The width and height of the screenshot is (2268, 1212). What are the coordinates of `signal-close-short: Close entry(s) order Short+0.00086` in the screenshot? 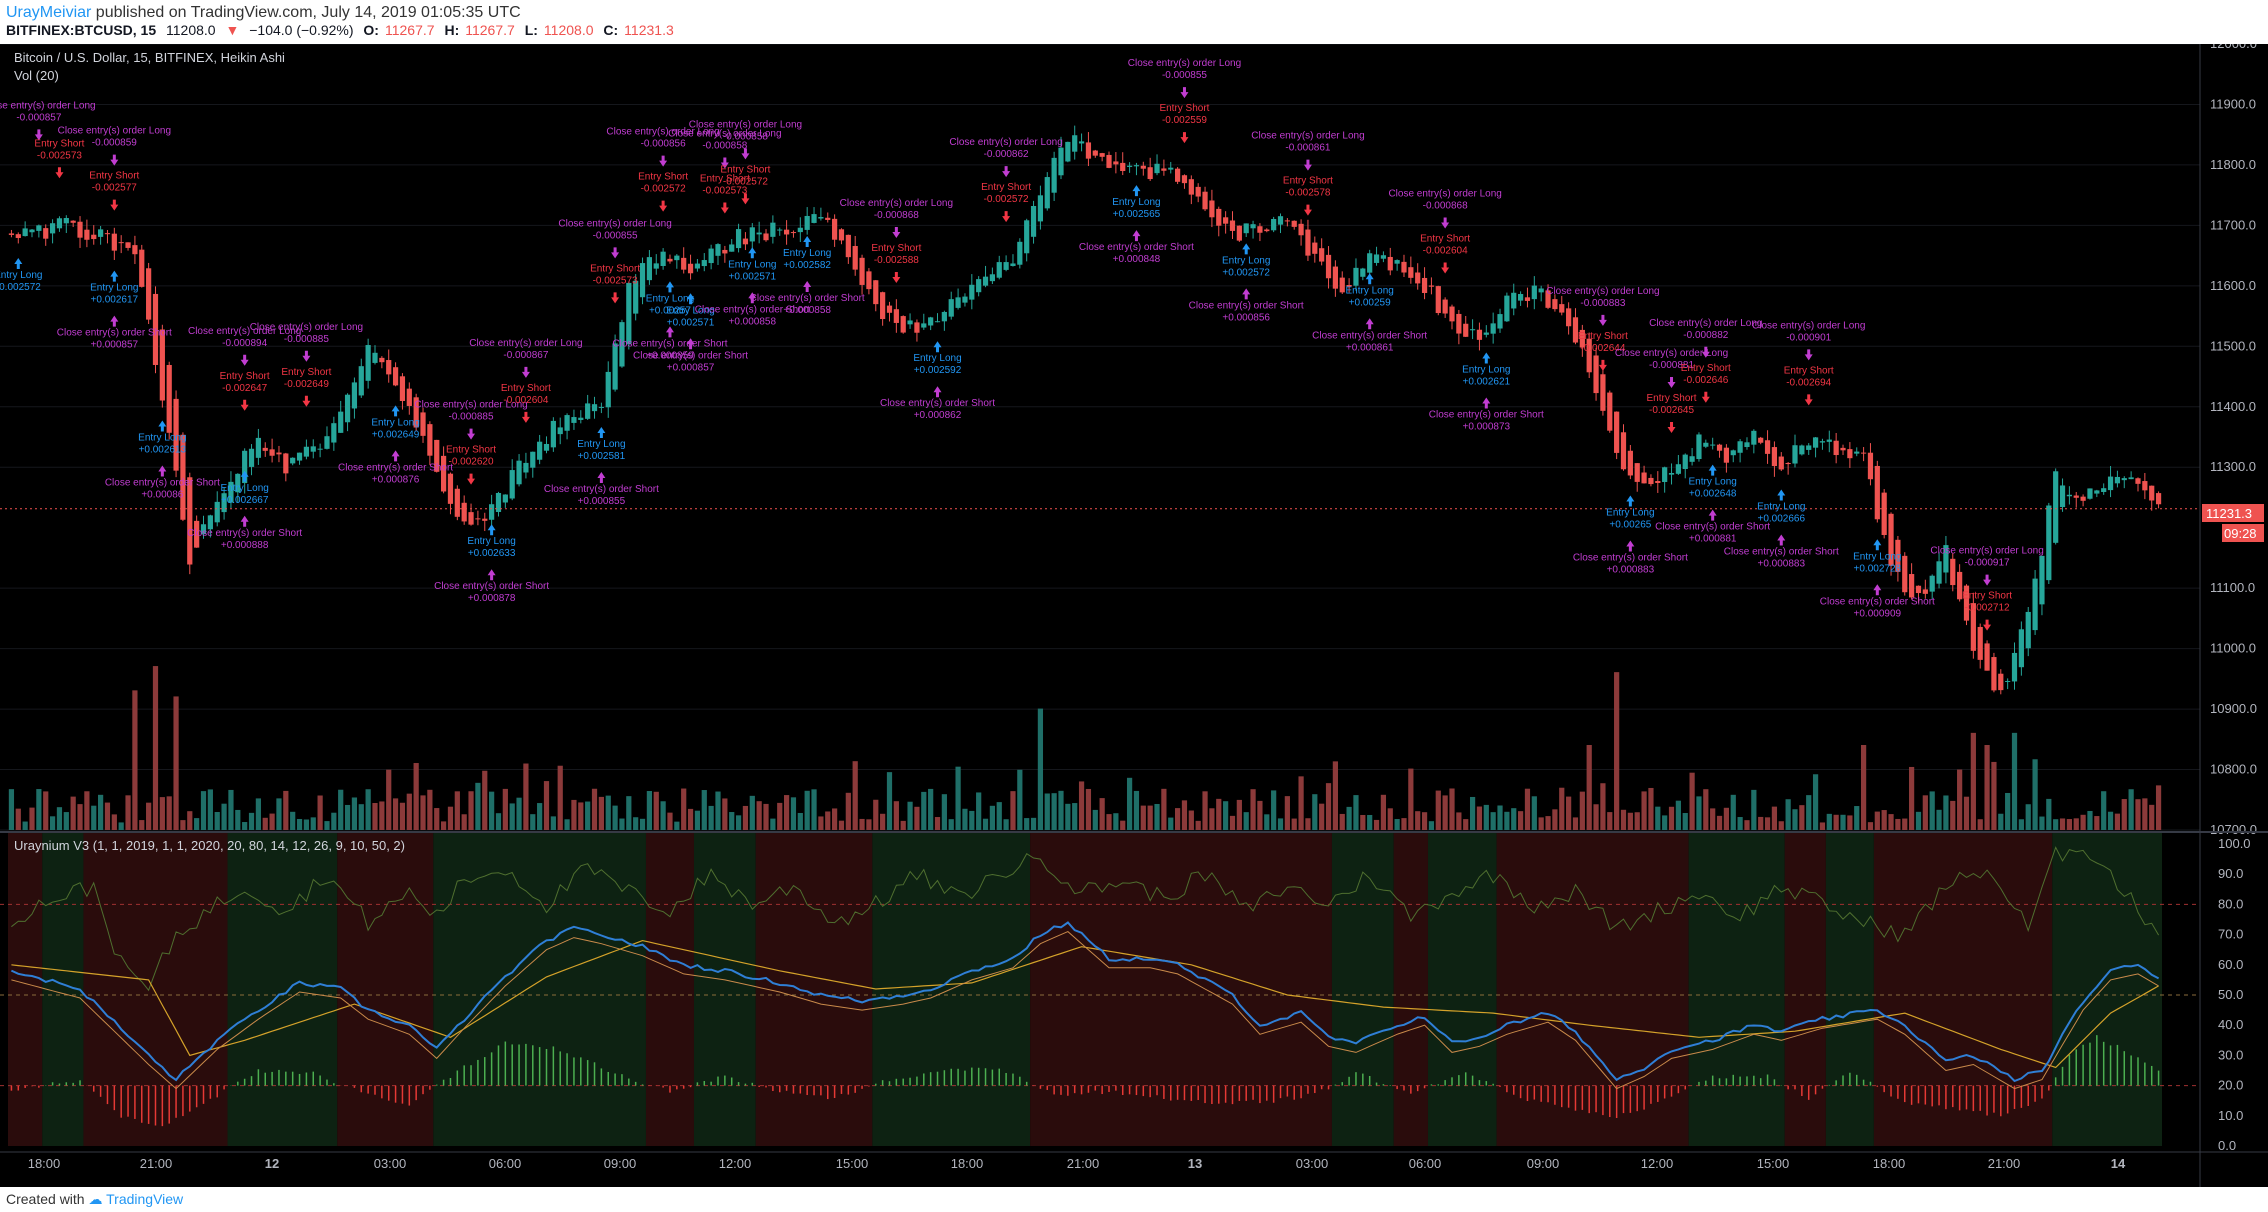 It's located at (162, 483).